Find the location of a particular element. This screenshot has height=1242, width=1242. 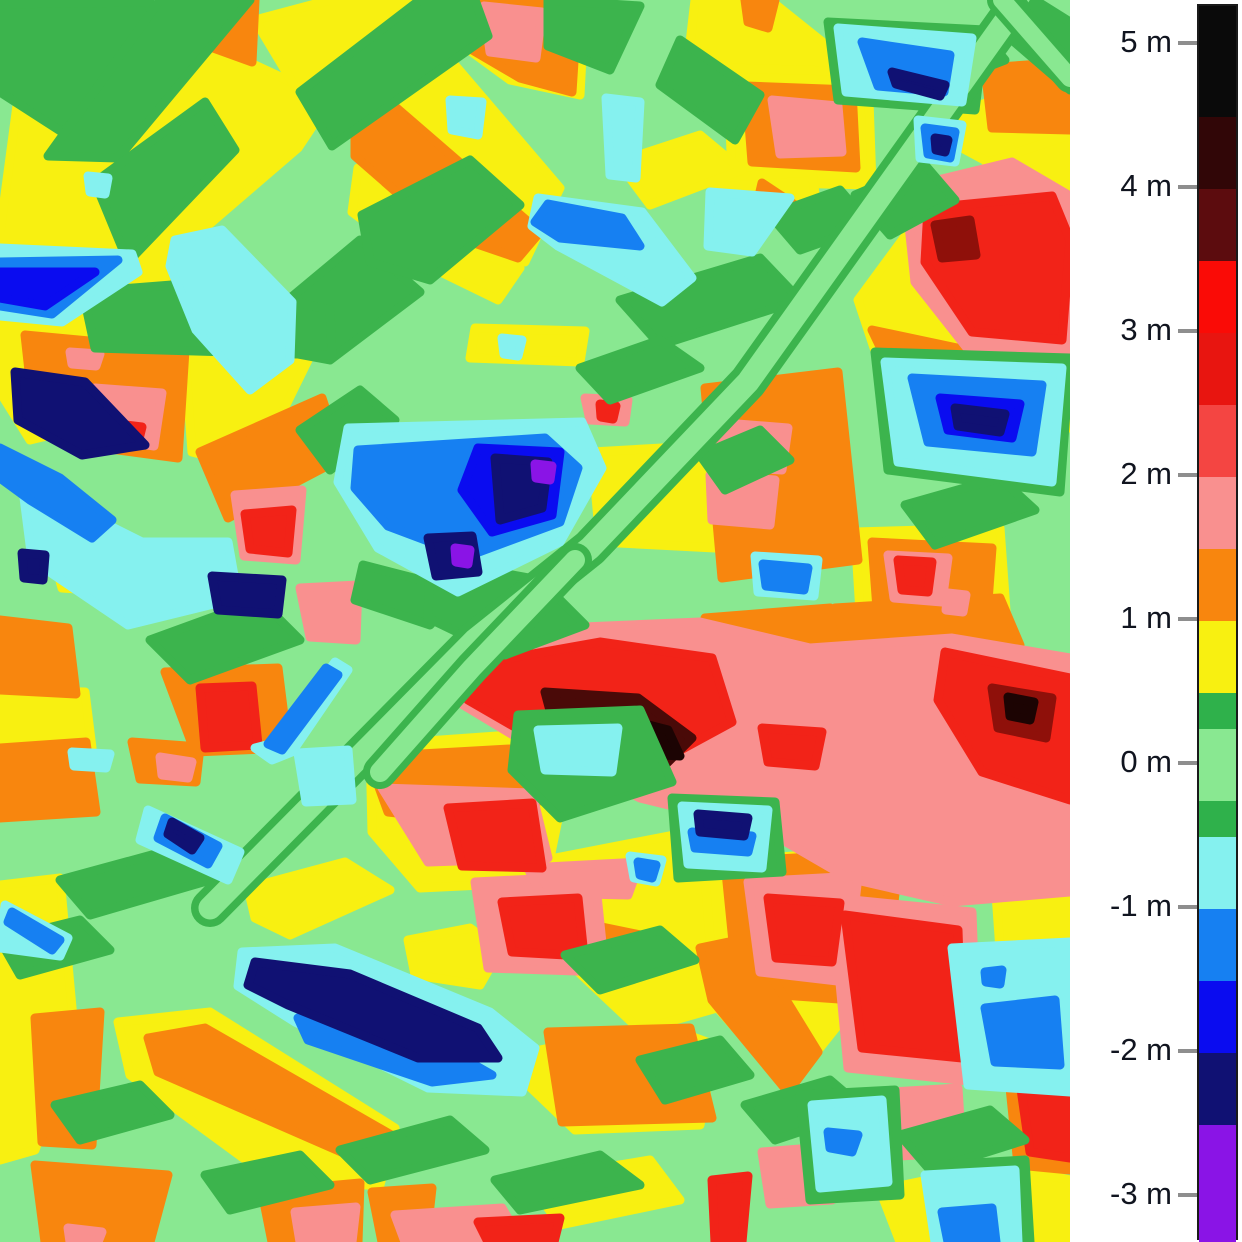

colorbar-tick-label: 5 m is located at coordinates (1146, 41).